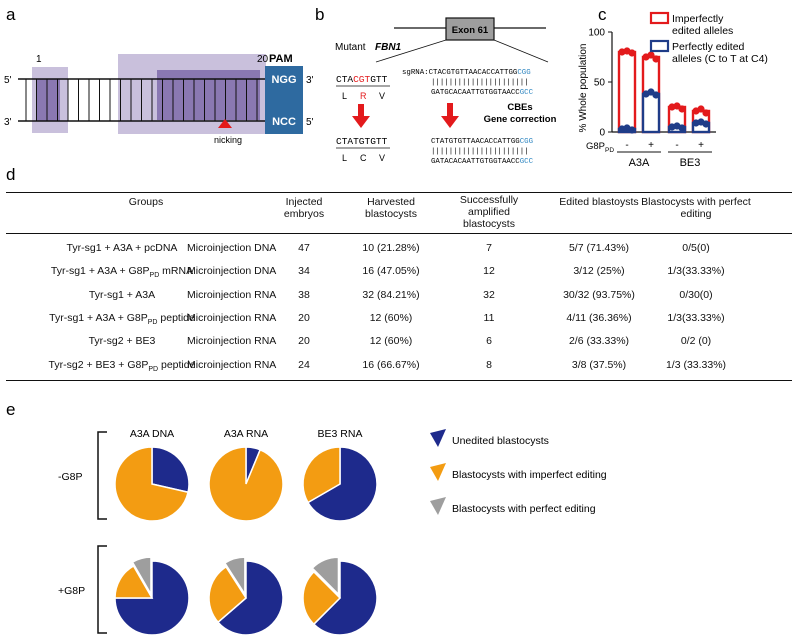  What do you see at coordinates (489, 294) in the screenshot?
I see `table-cell: 32` at bounding box center [489, 294].